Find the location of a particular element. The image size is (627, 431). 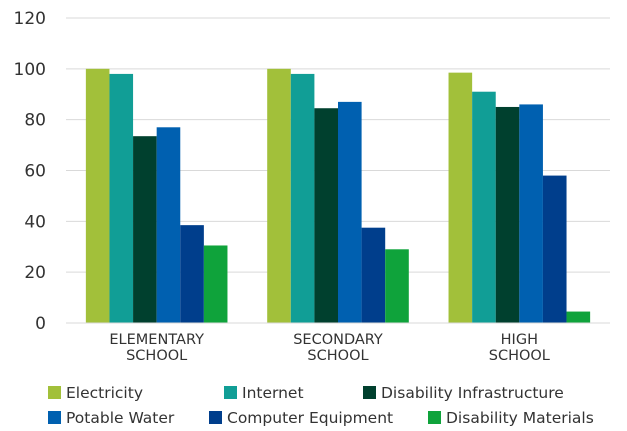

x-category-label: SECONDARY is located at coordinates (338, 340).